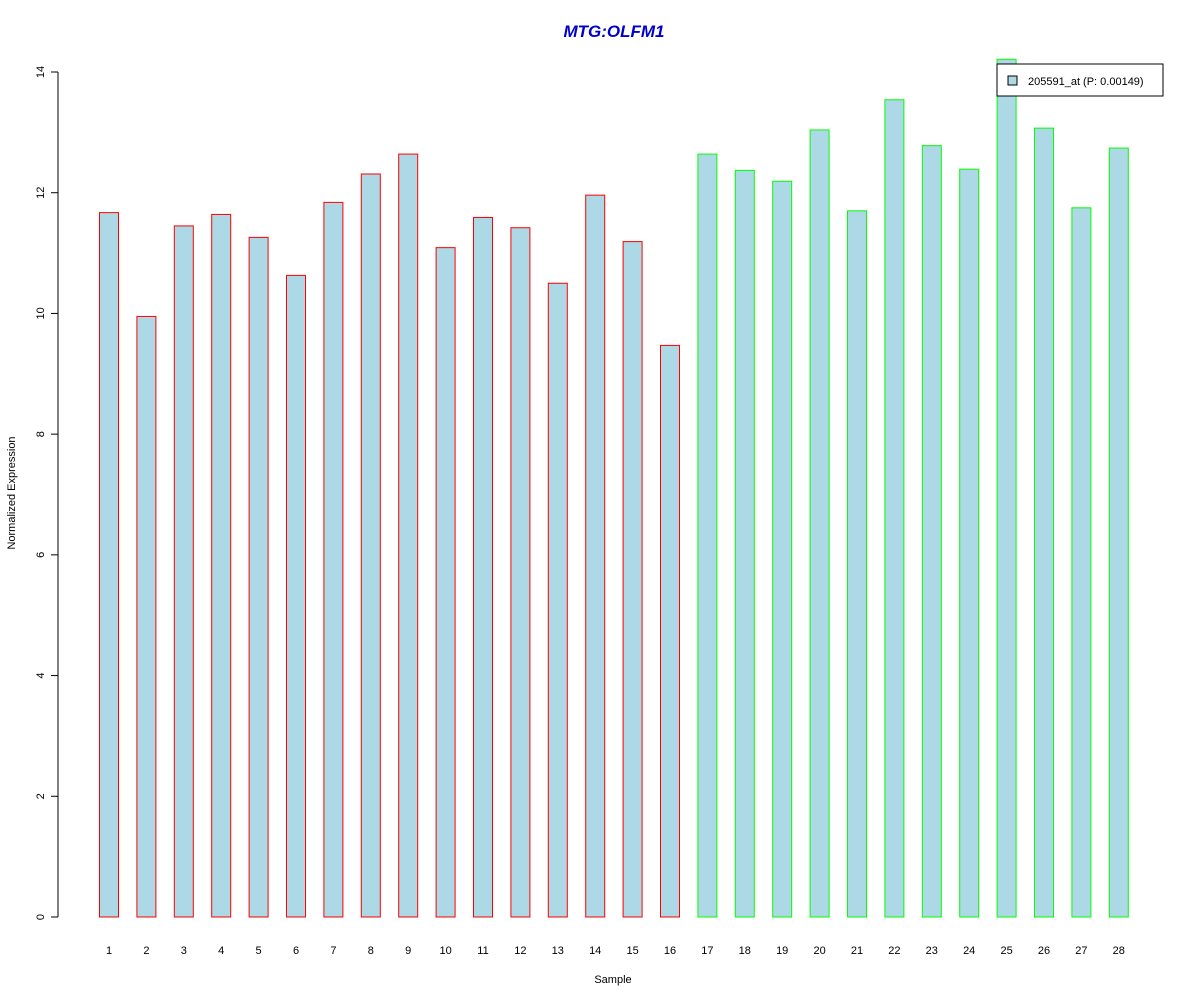 The height and width of the screenshot is (1000, 1200). What do you see at coordinates (1119, 951) in the screenshot?
I see `x-tick-label: 28` at bounding box center [1119, 951].